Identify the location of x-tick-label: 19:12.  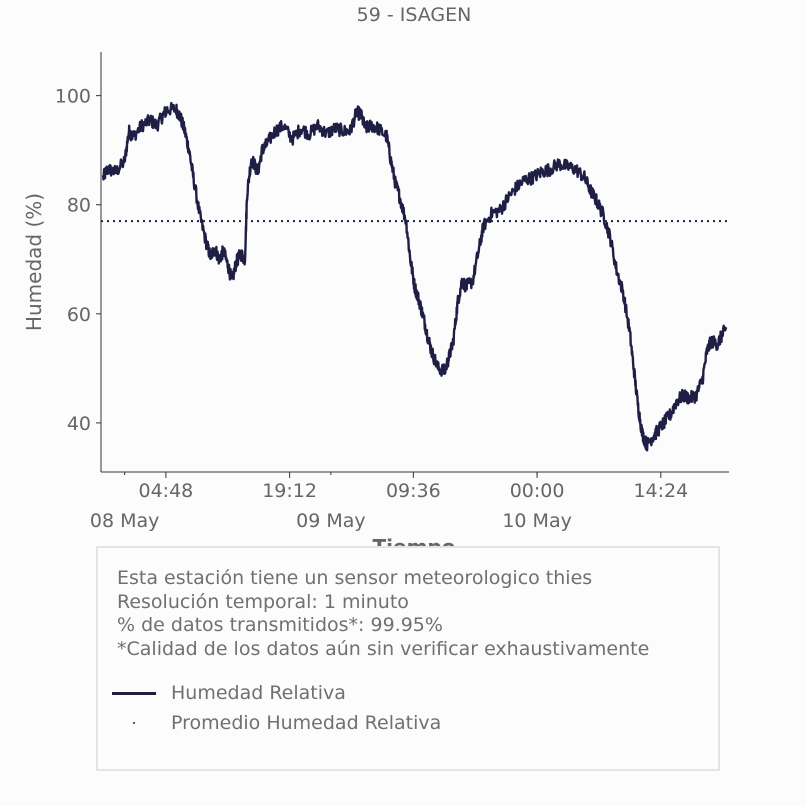
(289, 491).